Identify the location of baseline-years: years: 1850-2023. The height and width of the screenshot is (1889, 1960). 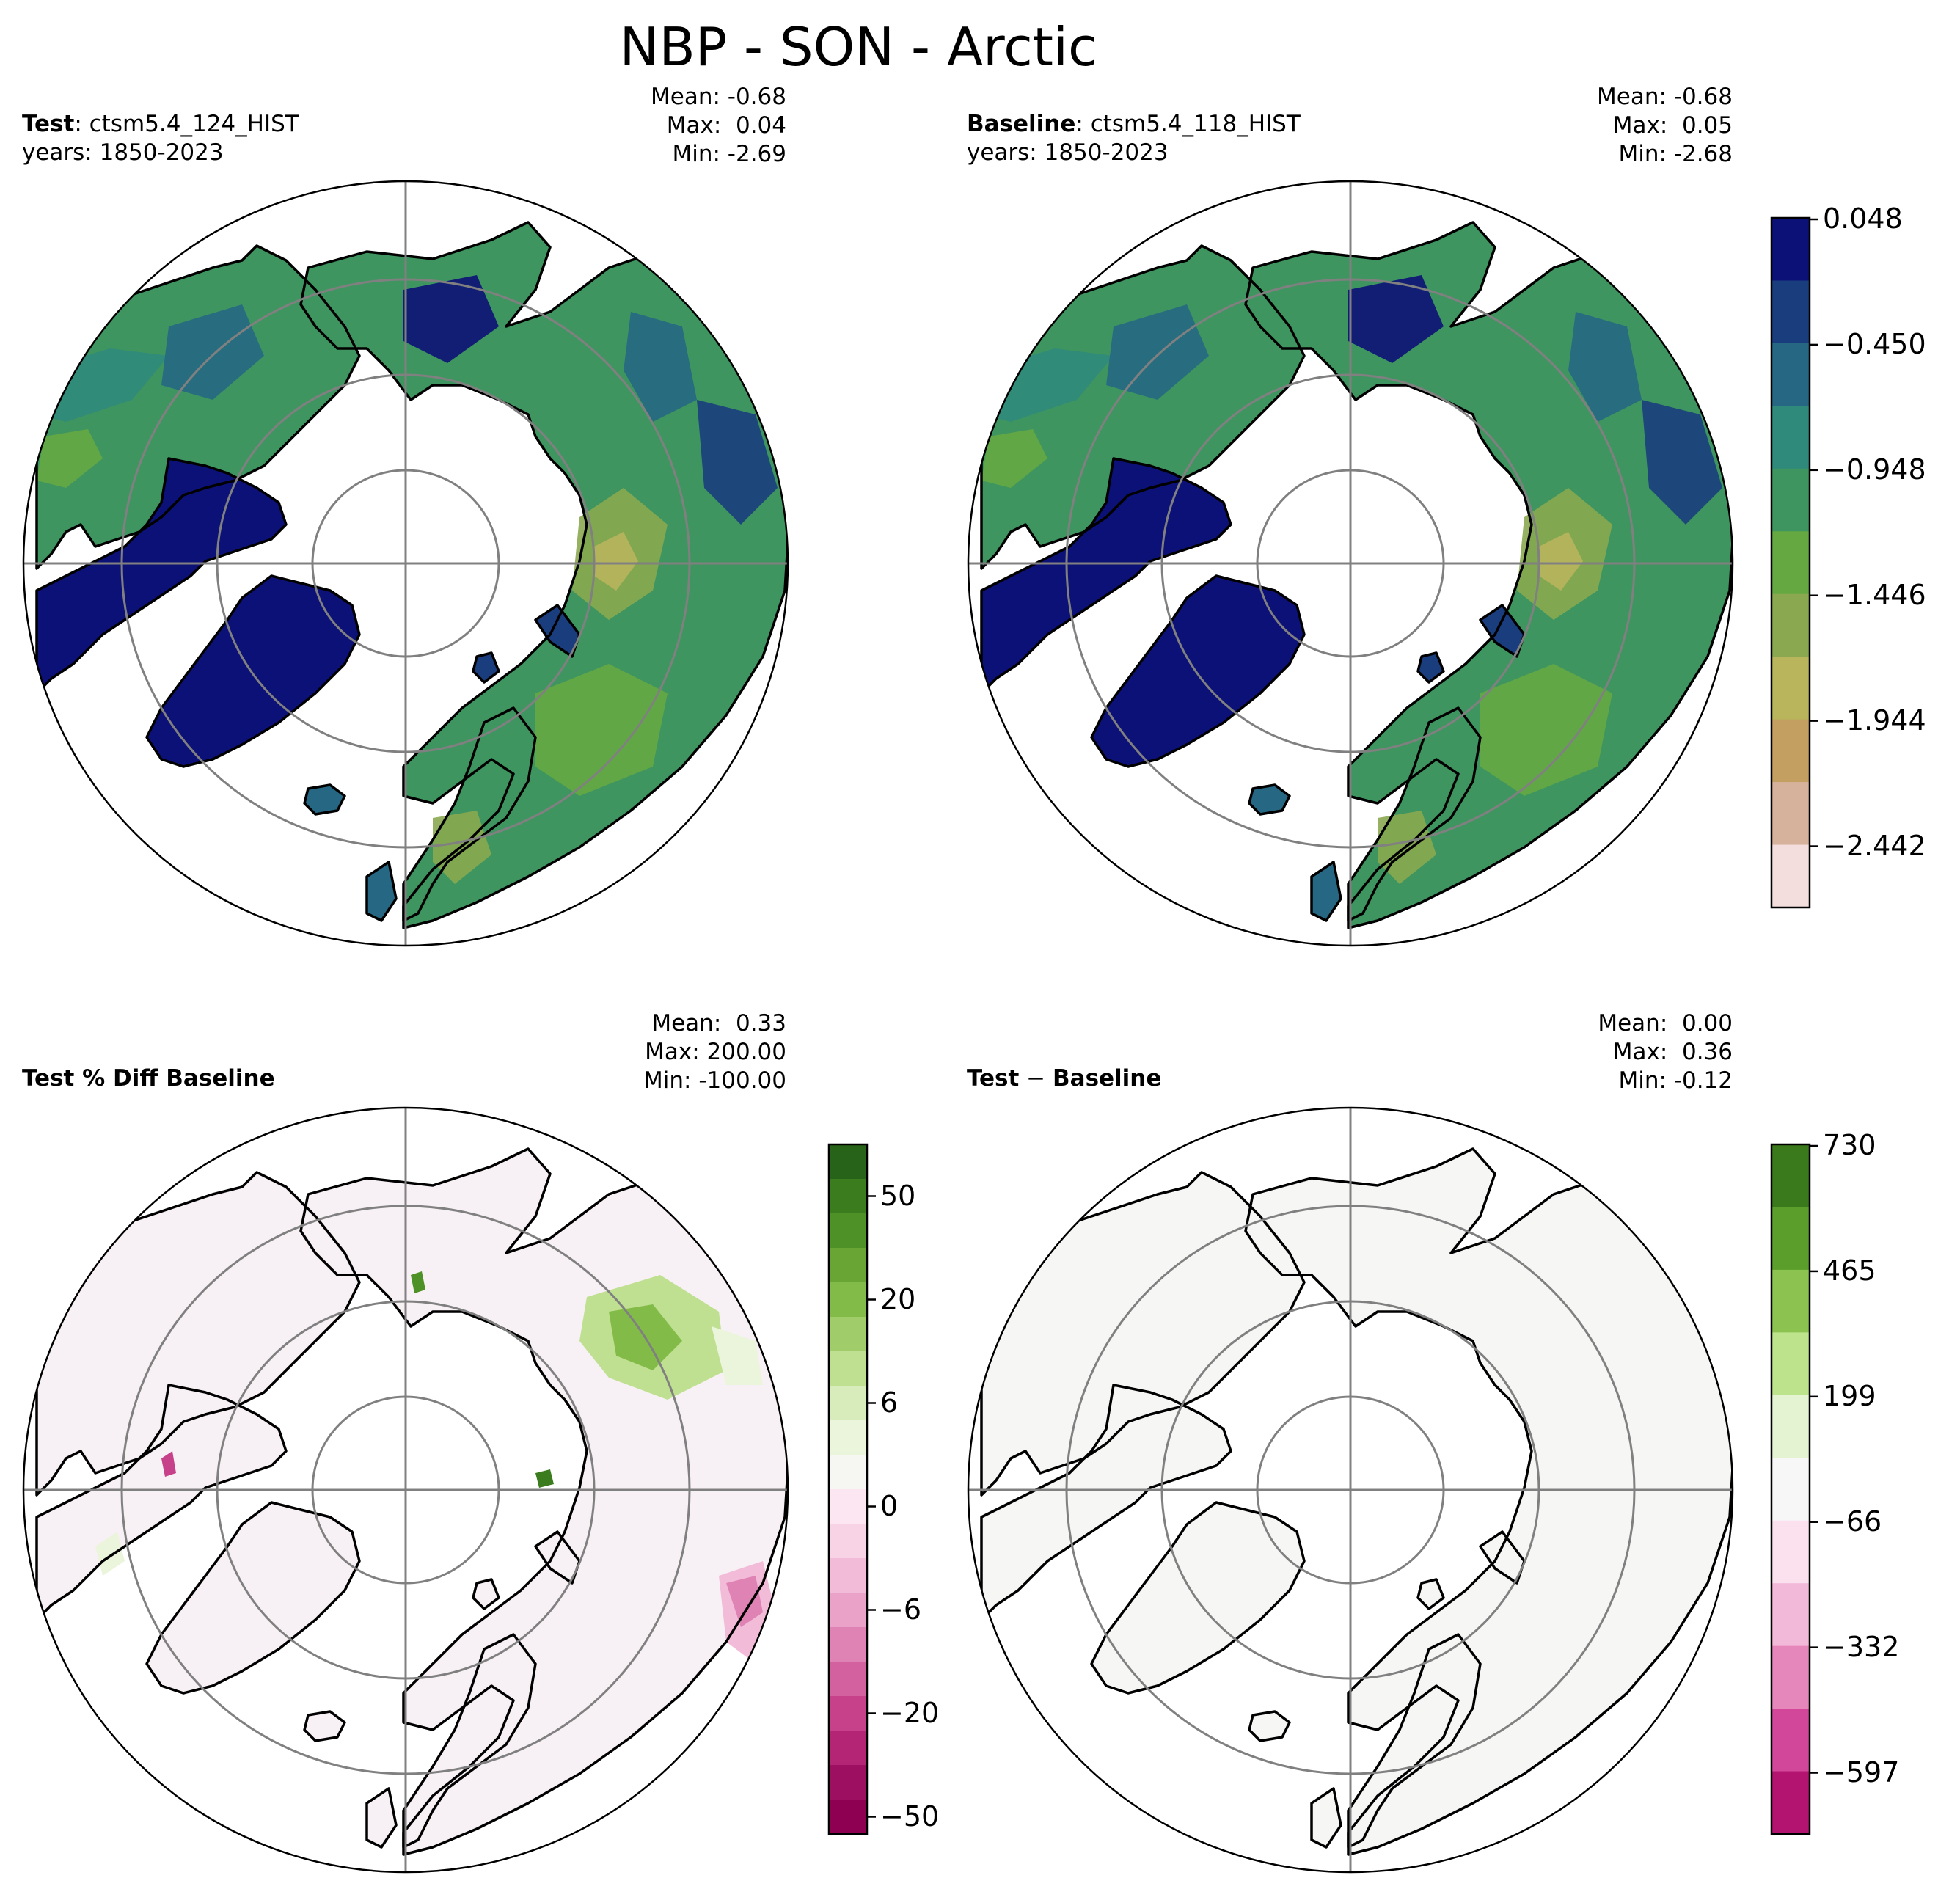
(1068, 152).